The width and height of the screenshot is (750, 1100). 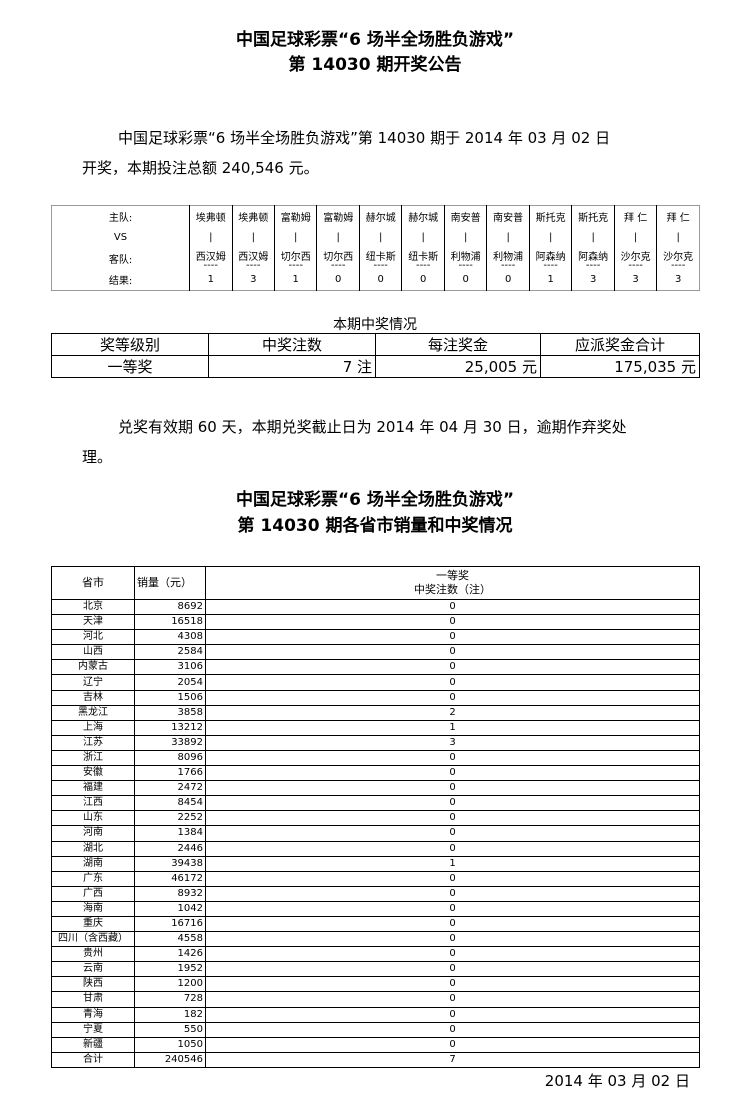 I want to click on province-name: 山西, so click(x=93, y=652).